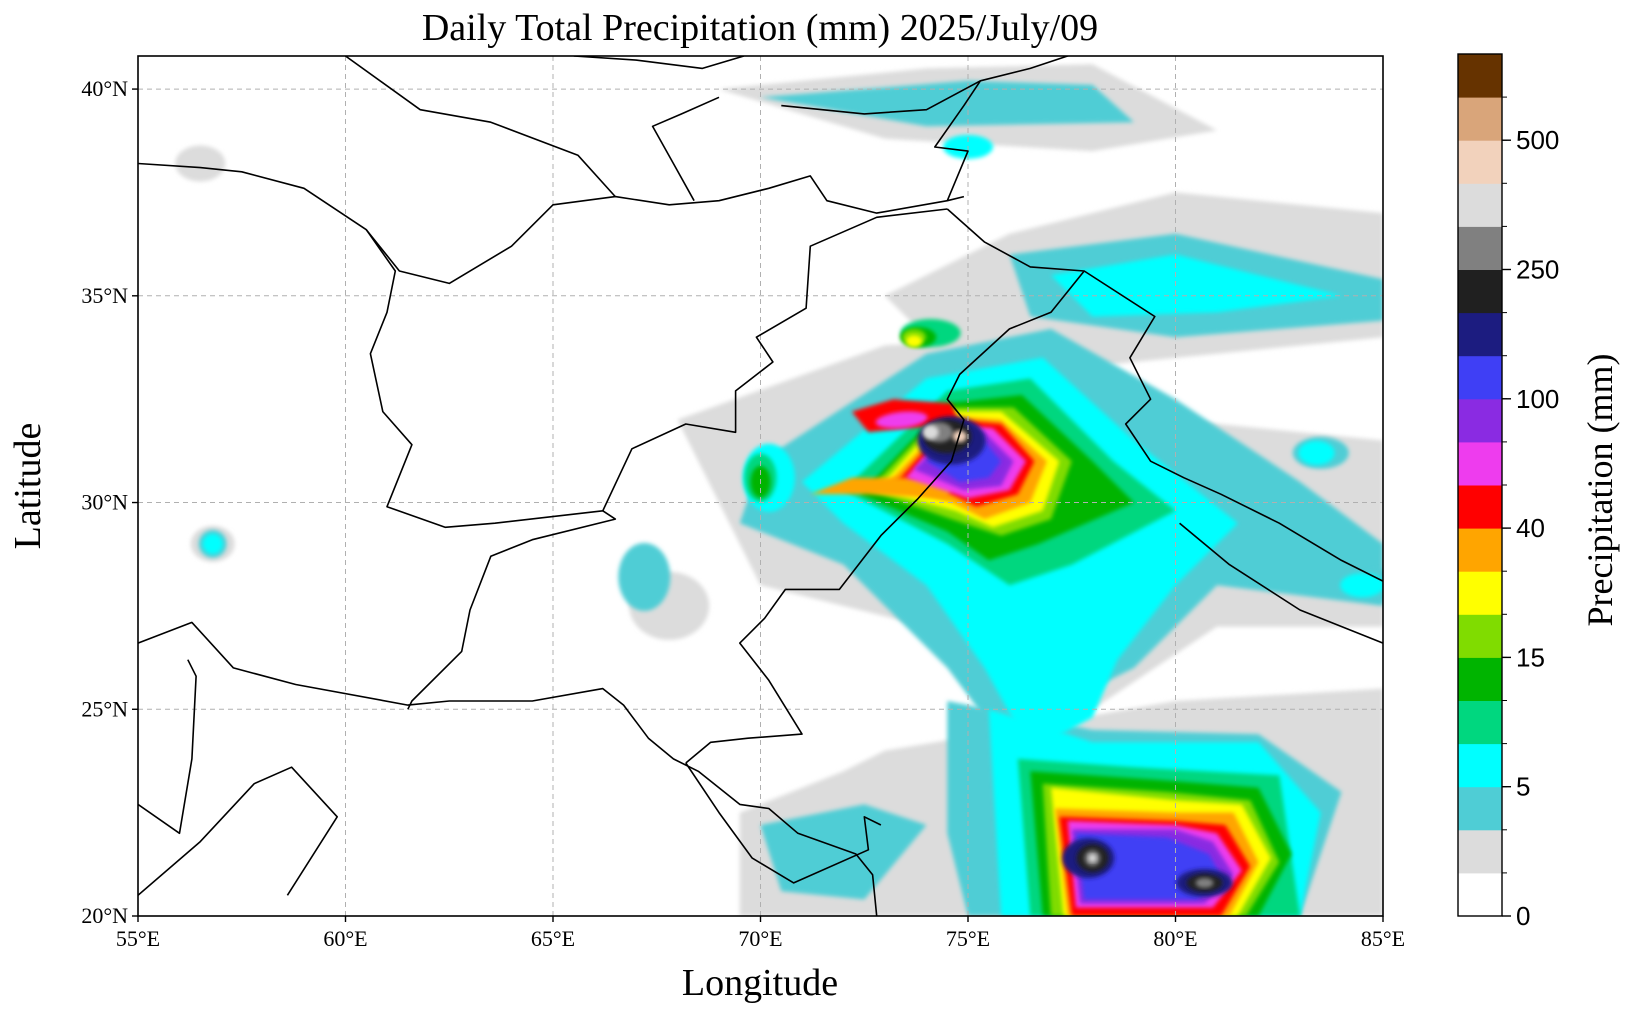 The width and height of the screenshot is (1632, 1022). Describe the element at coordinates (104, 502) in the screenshot. I see `y-tick-label: 30°N` at that location.